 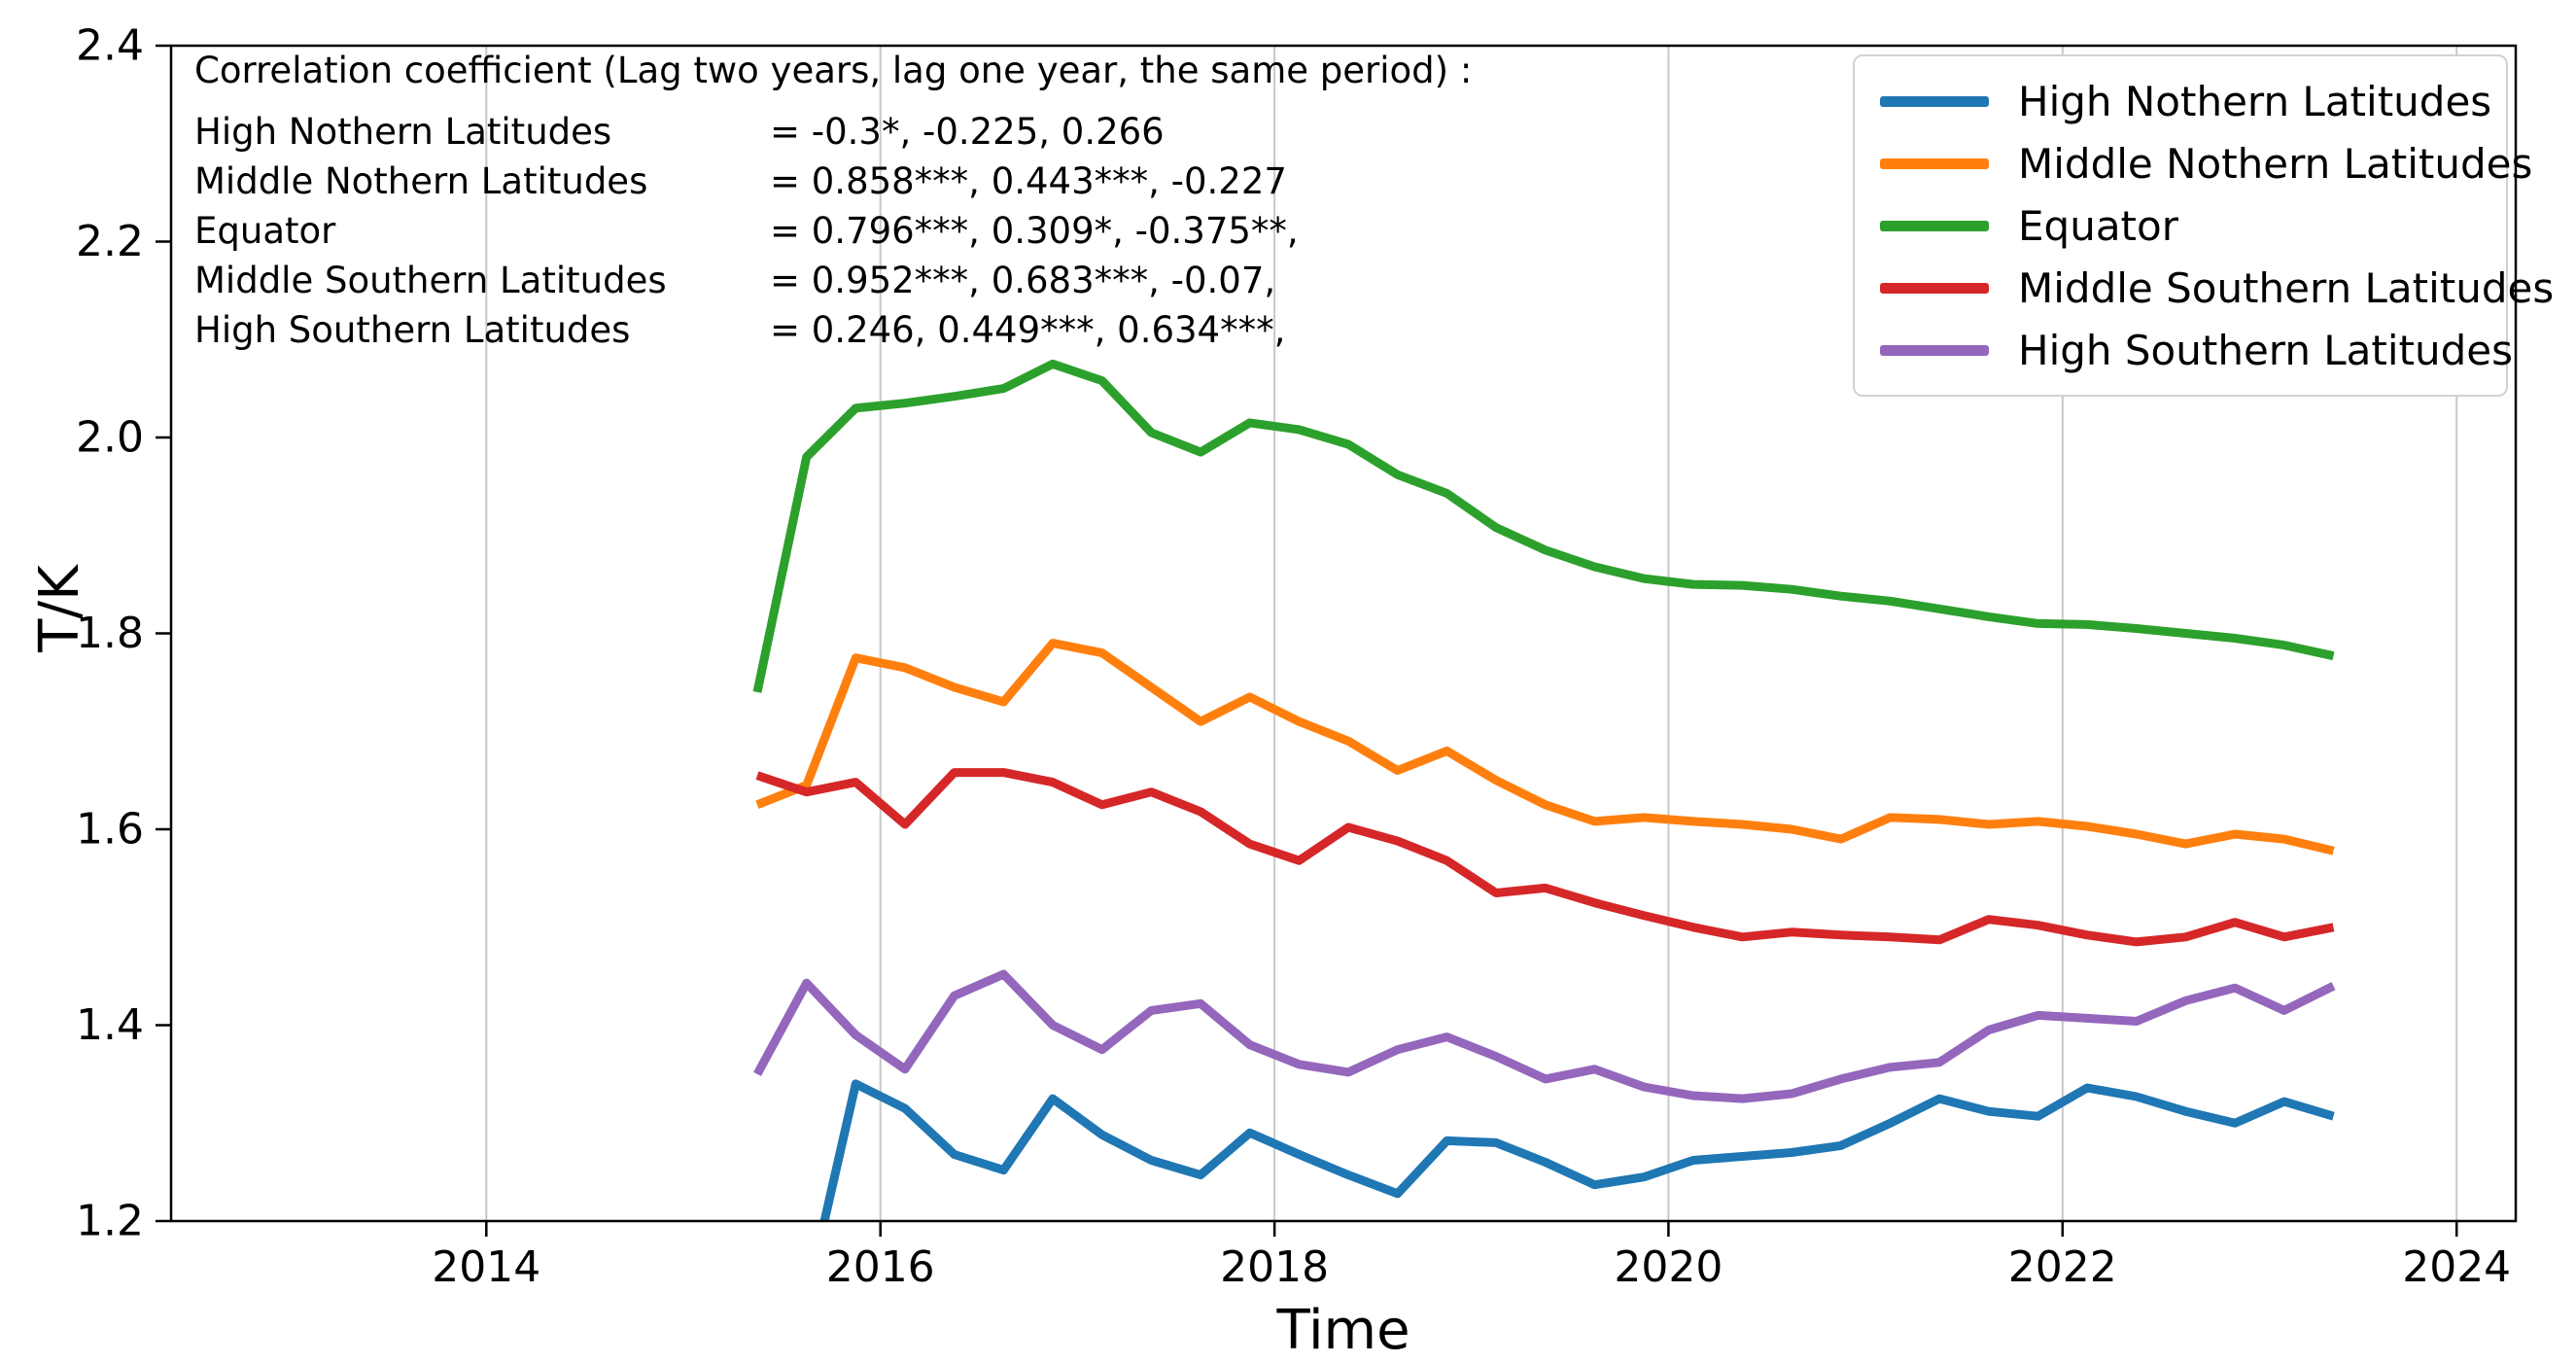 What do you see at coordinates (403, 132) in the screenshot?
I see `annotation-row-label: High Nothern Latitudes` at bounding box center [403, 132].